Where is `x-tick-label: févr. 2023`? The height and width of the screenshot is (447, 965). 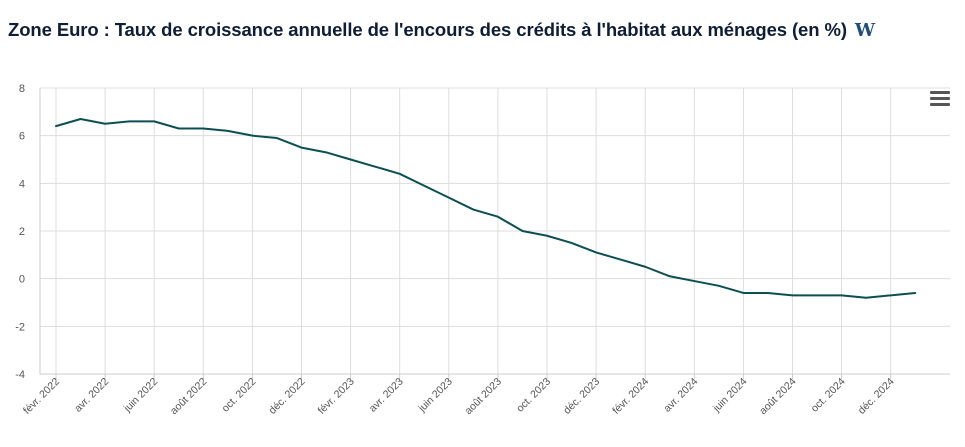 x-tick-label: févr. 2023 is located at coordinates (336, 396).